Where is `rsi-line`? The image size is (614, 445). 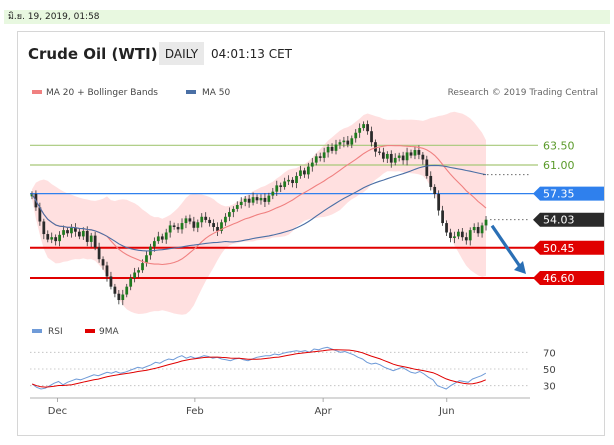
rsi-line is located at coordinates (259, 368).